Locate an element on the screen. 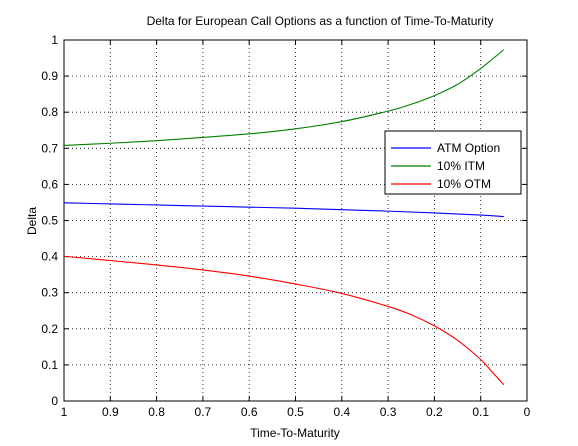 This screenshot has height=446, width=578. legend: ATM Option 10% ITM 10% OTM is located at coordinates (453, 162).